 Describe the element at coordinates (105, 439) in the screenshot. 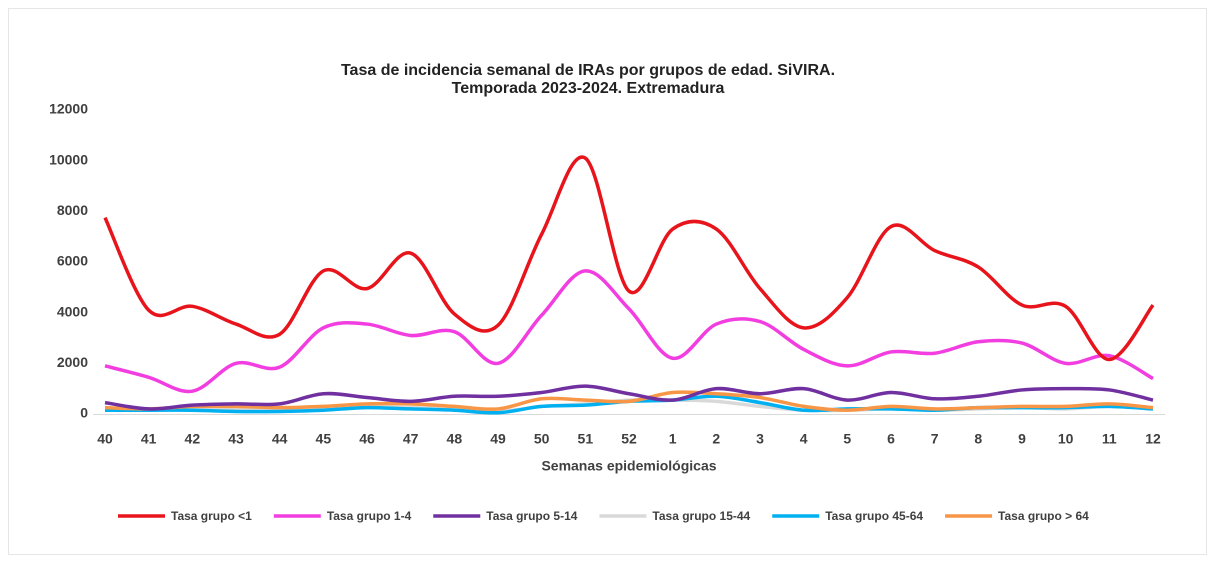

I see `x-tick-label: 40` at that location.